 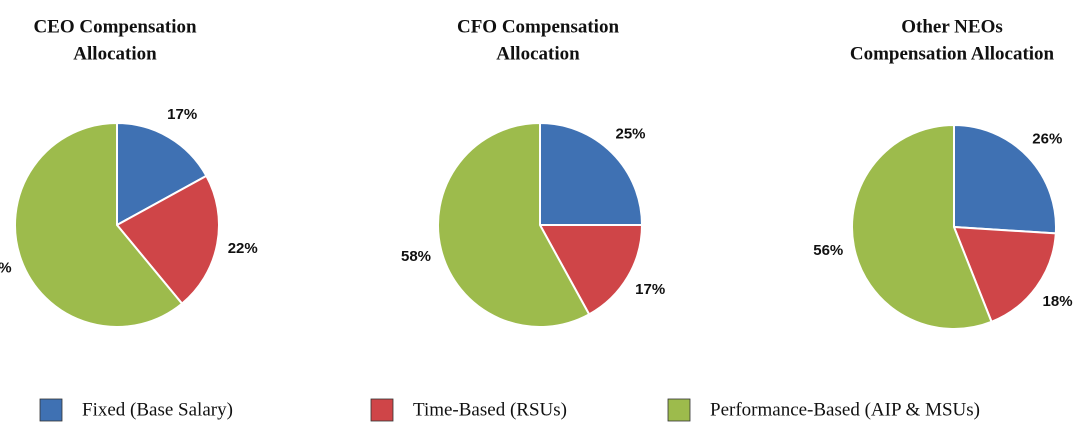 I want to click on chart-title: CFO Compensation, so click(x=538, y=26).